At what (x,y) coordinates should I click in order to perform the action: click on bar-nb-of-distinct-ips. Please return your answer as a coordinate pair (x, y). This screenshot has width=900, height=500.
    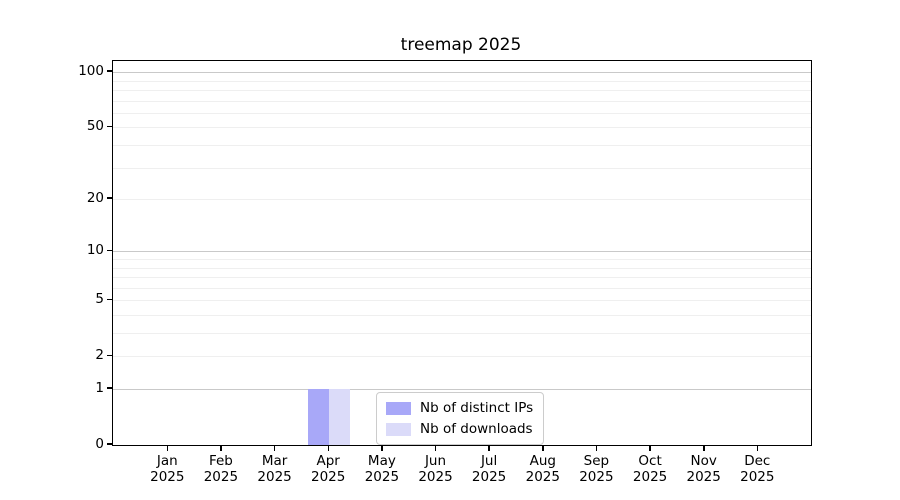
    Looking at the image, I should click on (319, 417).